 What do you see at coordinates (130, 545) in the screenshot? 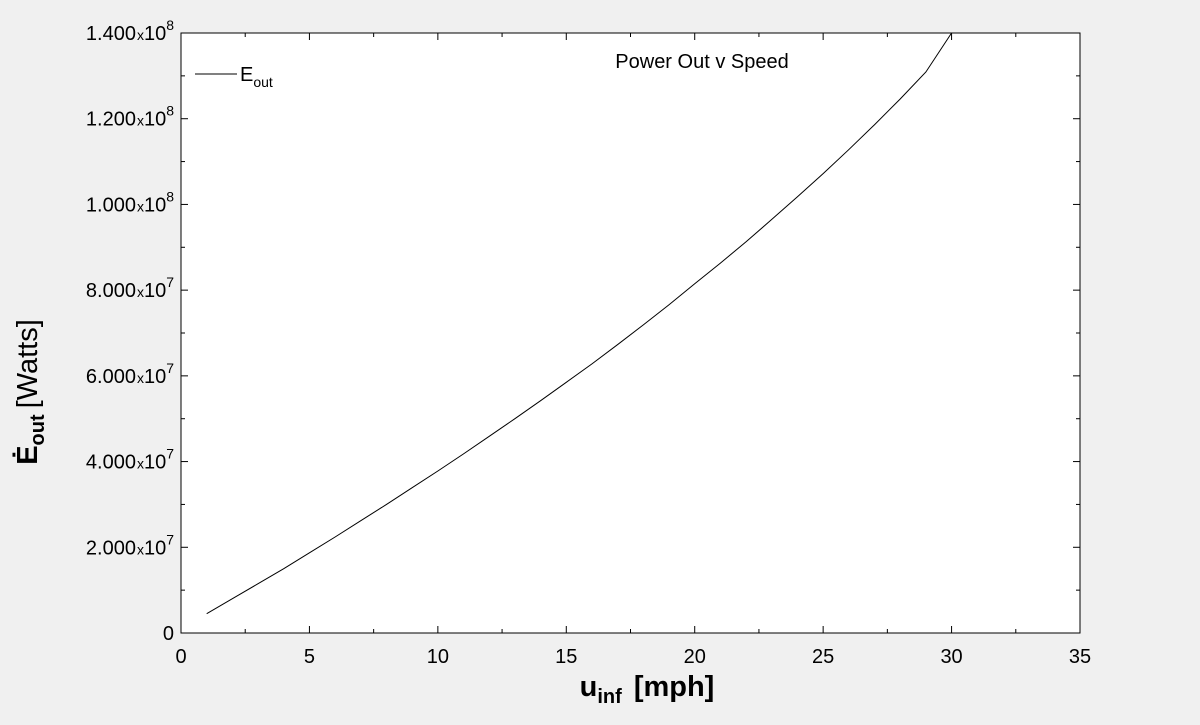
I see `y-tick-label: 2.000x10⁷` at bounding box center [130, 545].